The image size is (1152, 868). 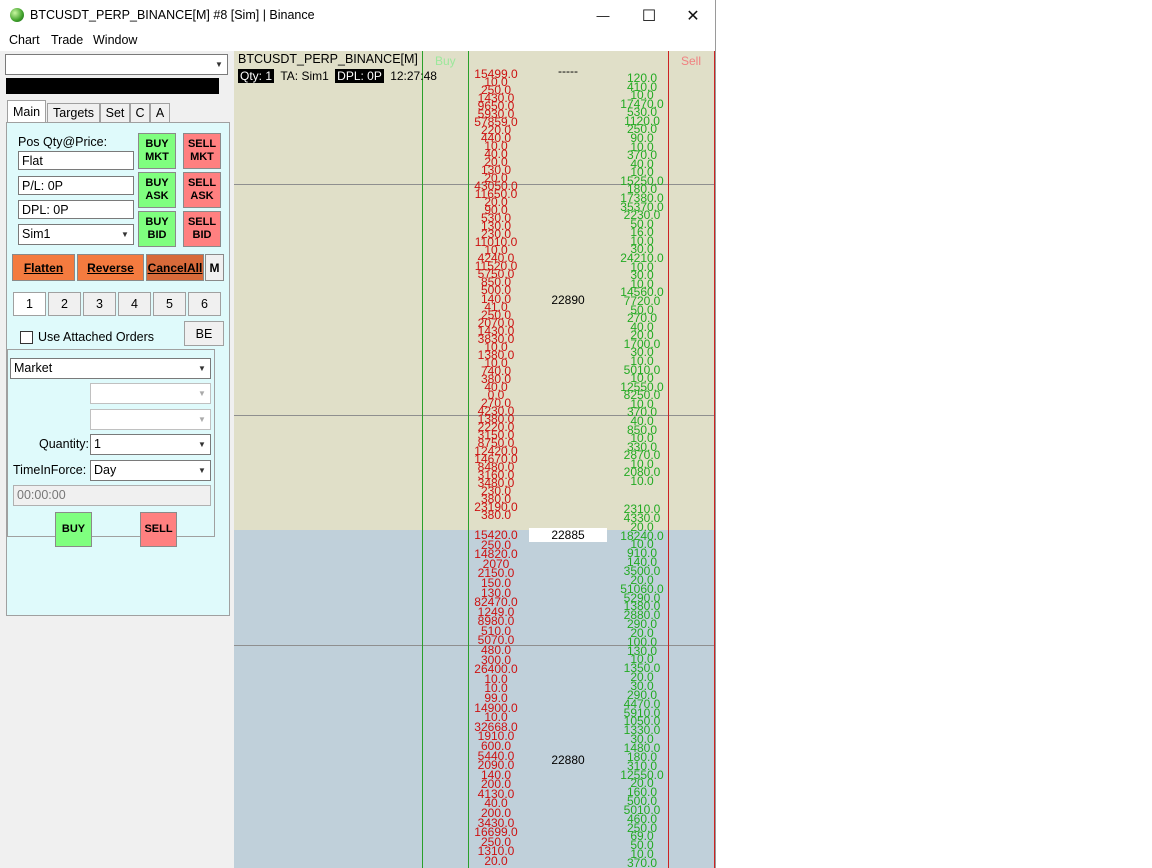 I want to click on ask-size: 14820.0, so click(x=496, y=554).